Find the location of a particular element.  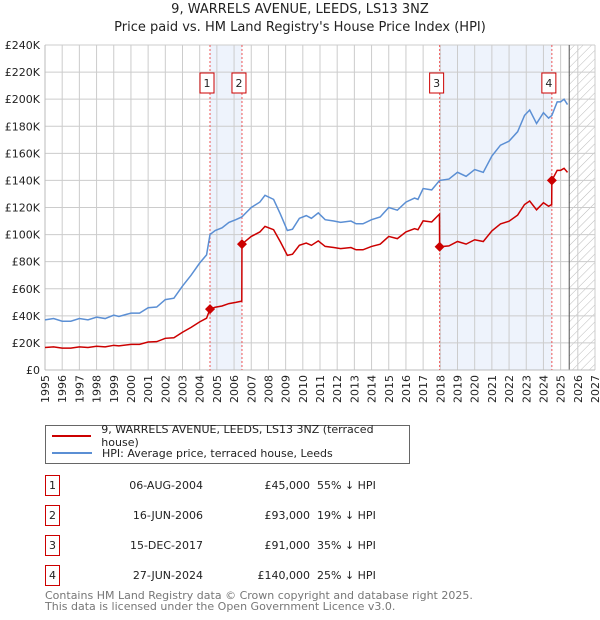

x-tick-label: 2019 is located at coordinates (458, 389).